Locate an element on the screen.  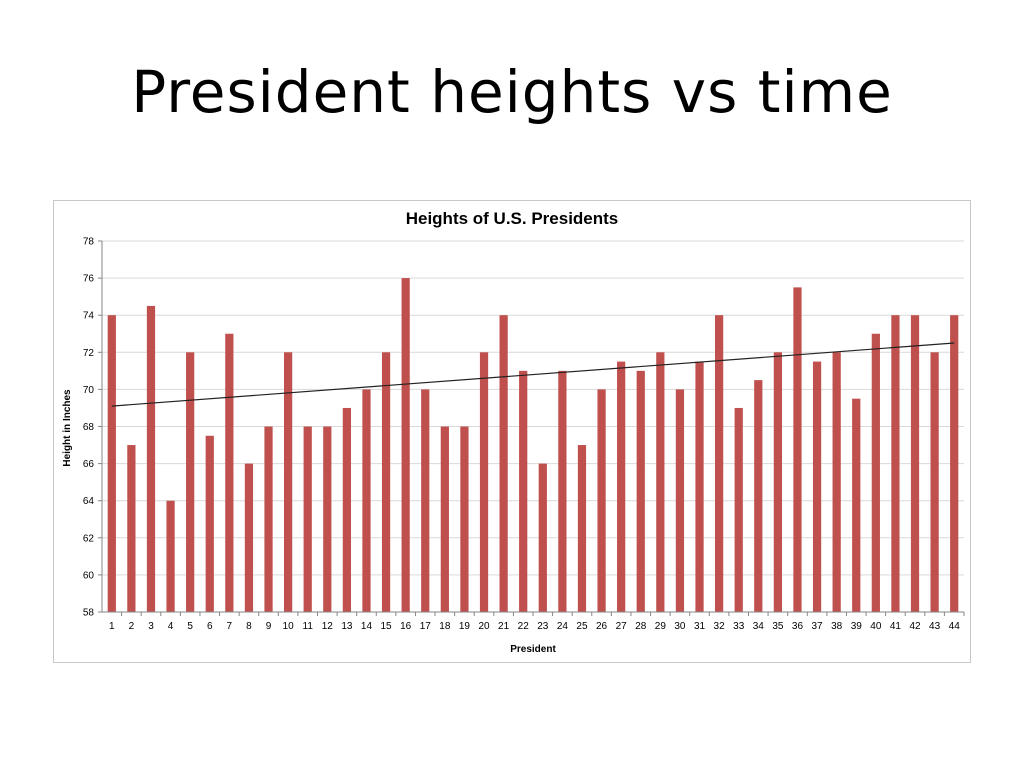
x-tick-label: 27 is located at coordinates (622, 626).